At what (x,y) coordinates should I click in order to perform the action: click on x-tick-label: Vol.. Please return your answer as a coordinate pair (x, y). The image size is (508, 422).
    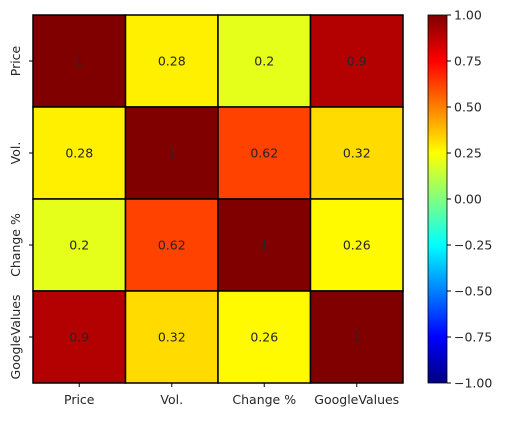
    Looking at the image, I should click on (171, 399).